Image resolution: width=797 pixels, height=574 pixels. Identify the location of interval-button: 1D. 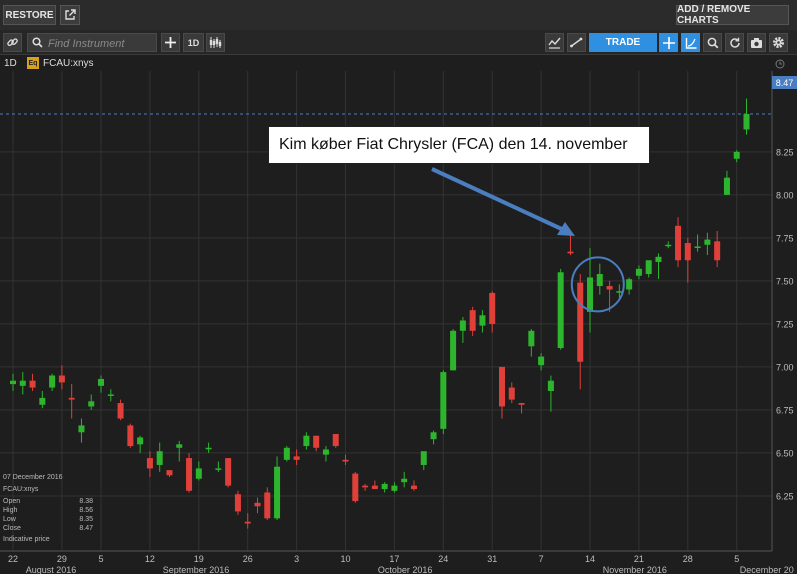
(193, 42).